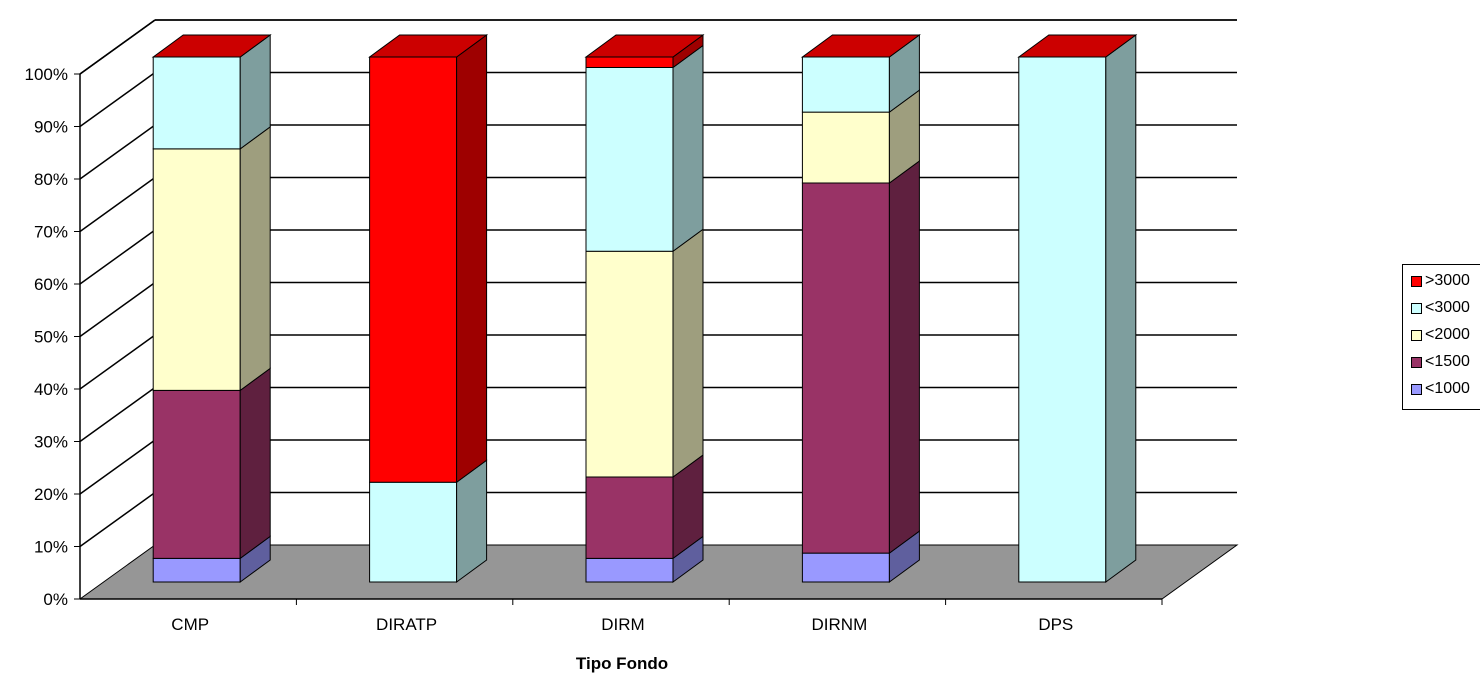 The image size is (1480, 677). I want to click on bar-dirnm-series-1-front, so click(845, 368).